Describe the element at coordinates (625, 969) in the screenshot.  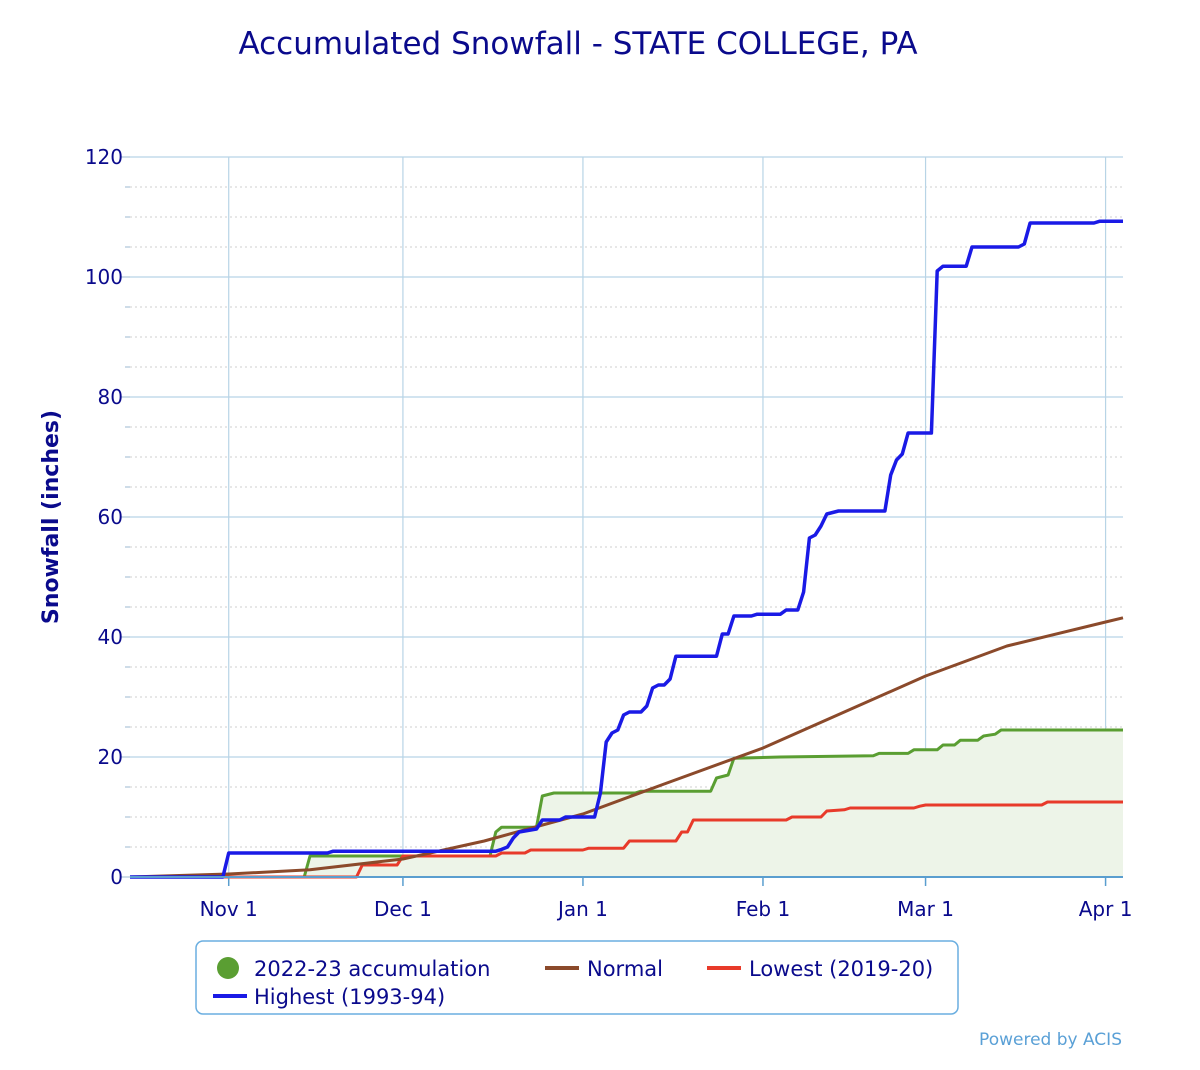
I see `legend-label: Normal` at that location.